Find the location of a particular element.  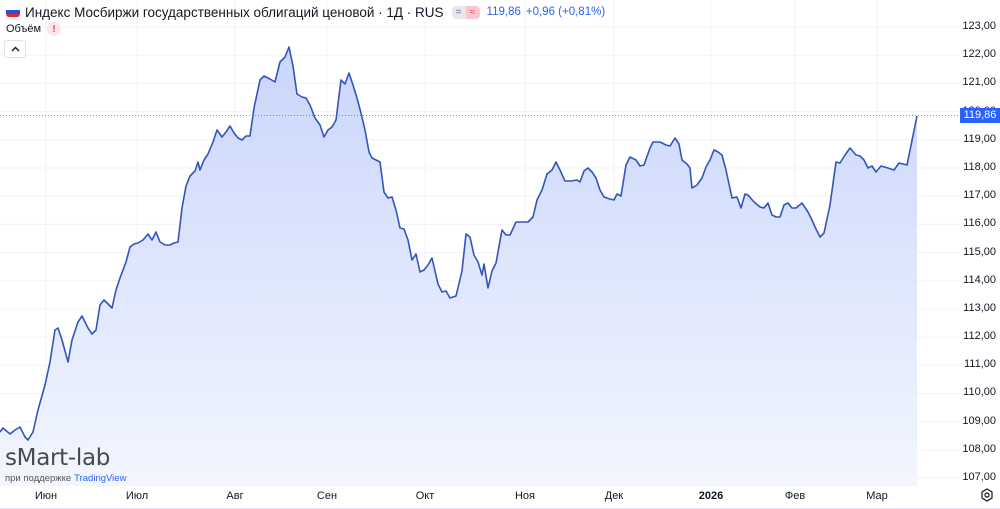

warning-icon: ! is located at coordinates (54, 29).